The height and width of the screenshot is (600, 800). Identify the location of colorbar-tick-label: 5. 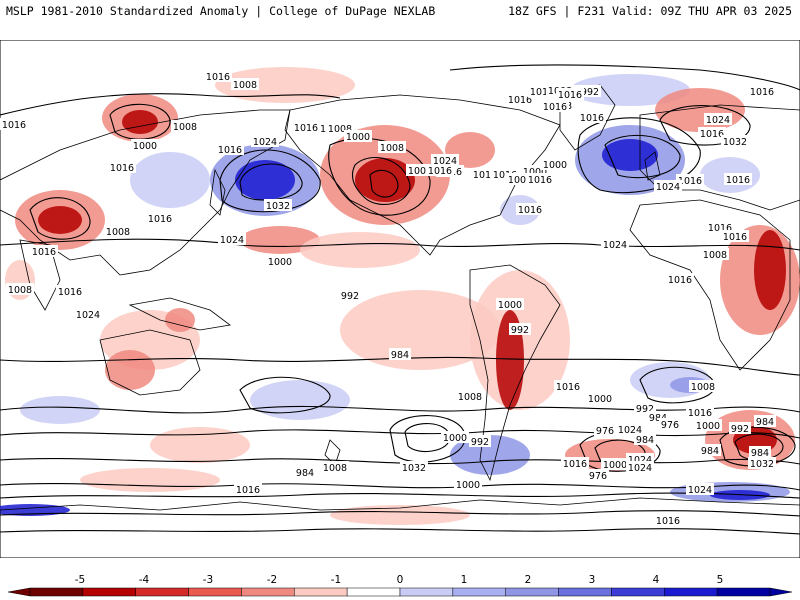
(720, 580).